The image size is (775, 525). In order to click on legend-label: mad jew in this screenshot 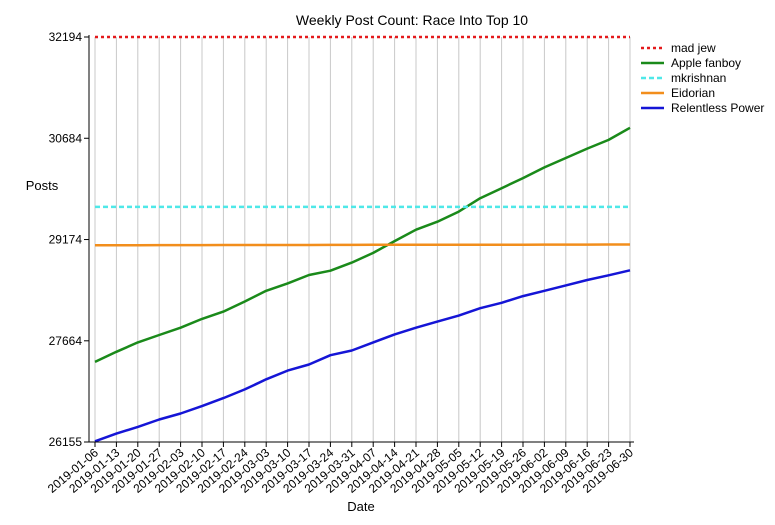, I will do `click(693, 48)`.